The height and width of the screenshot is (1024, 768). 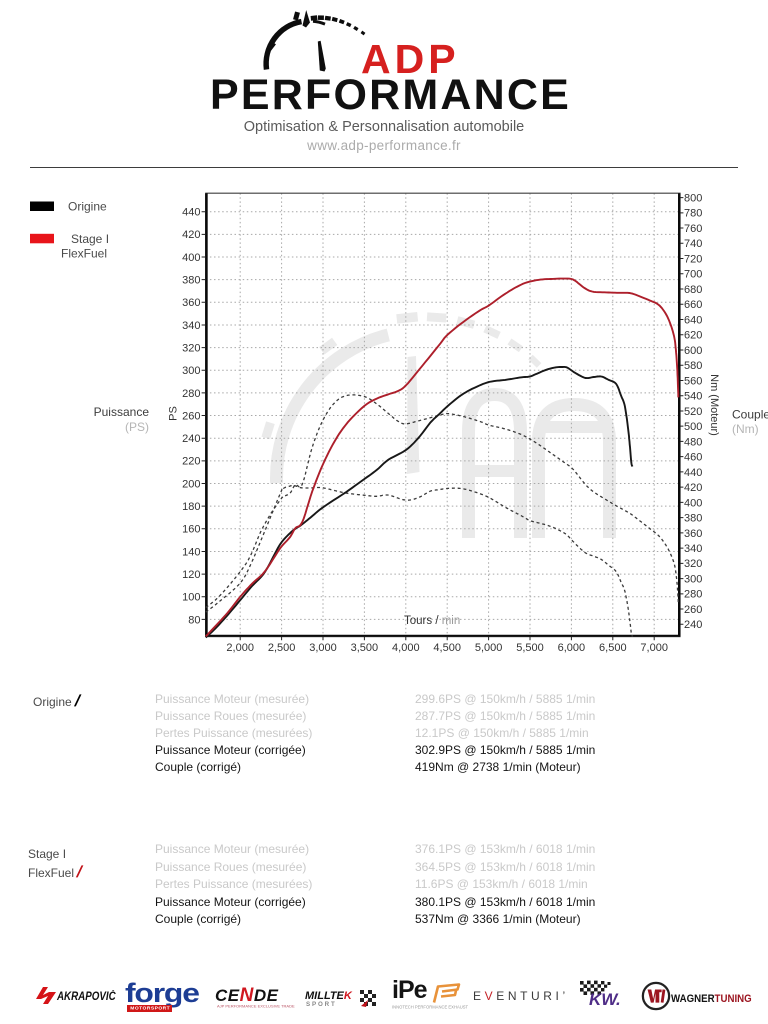 I want to click on svg-text: (PS), so click(x=137, y=427).